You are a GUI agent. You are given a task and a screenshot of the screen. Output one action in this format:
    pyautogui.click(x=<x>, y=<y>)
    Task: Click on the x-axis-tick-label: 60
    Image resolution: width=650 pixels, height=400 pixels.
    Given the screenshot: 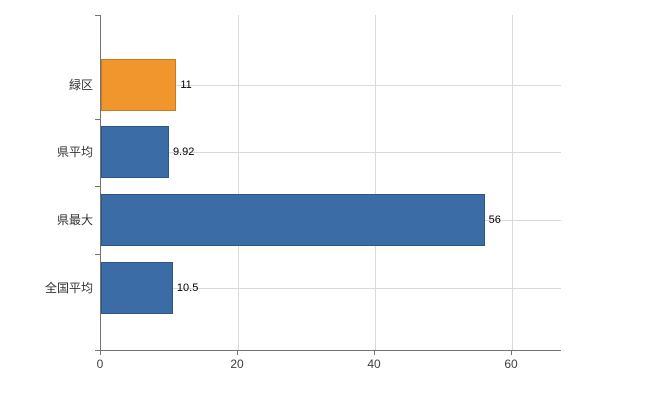 What is the action you would take?
    pyautogui.click(x=511, y=364)
    